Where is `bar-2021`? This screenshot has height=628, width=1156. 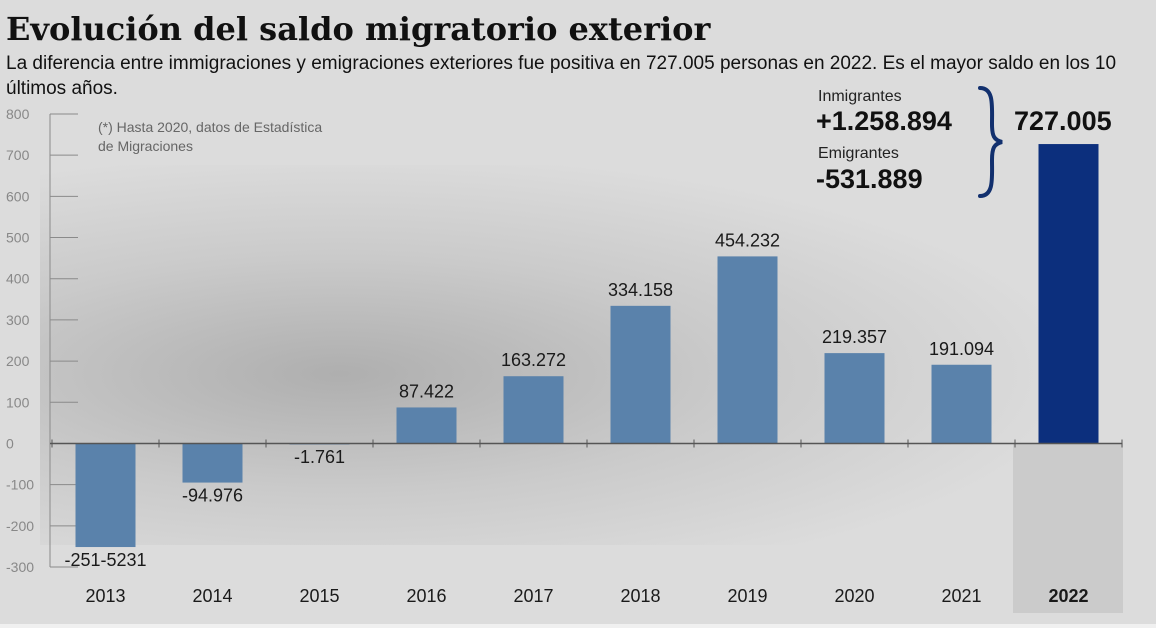
bar-2021 is located at coordinates (961, 404).